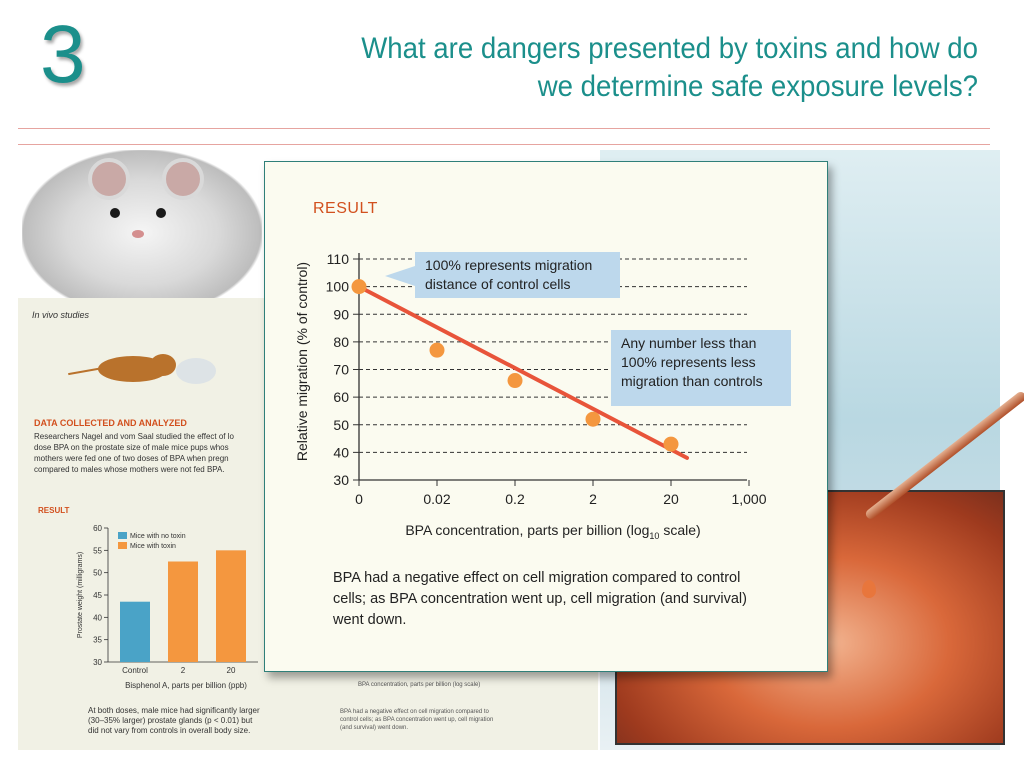 This screenshot has width=1024, height=768. What do you see at coordinates (341, 452) in the screenshot?
I see `y-tick-label: 40` at bounding box center [341, 452].